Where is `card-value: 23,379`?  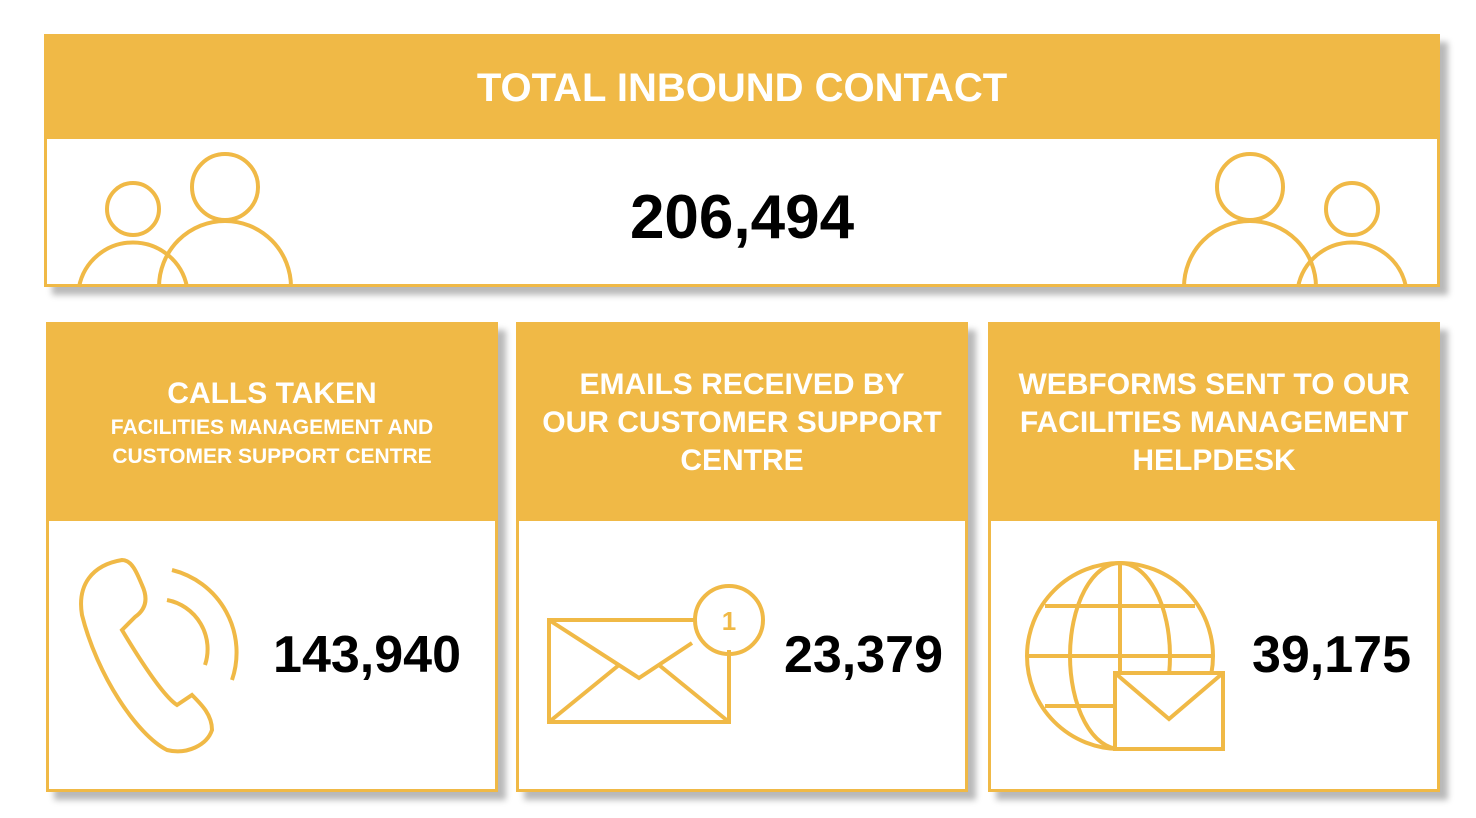 card-value: 23,379 is located at coordinates (863, 655).